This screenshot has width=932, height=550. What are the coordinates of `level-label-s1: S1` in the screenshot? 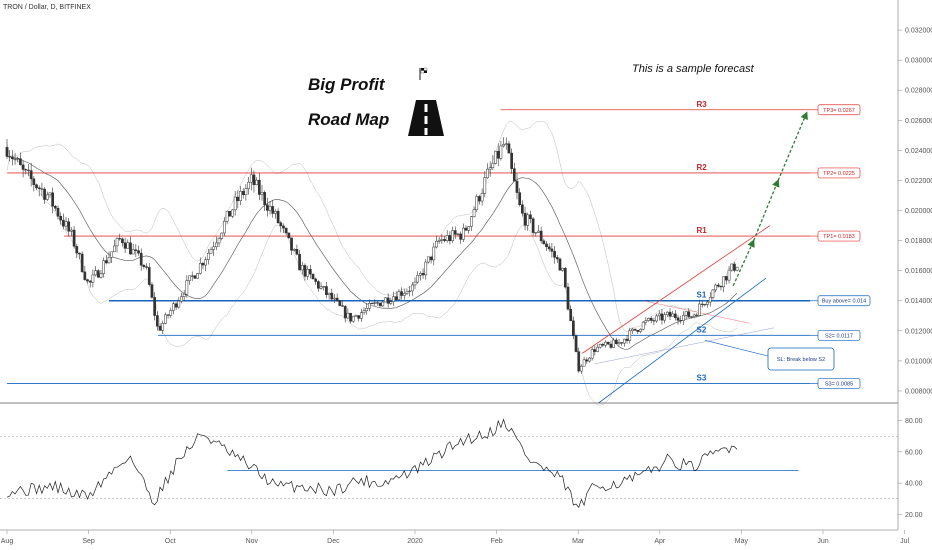 It's located at (702, 295).